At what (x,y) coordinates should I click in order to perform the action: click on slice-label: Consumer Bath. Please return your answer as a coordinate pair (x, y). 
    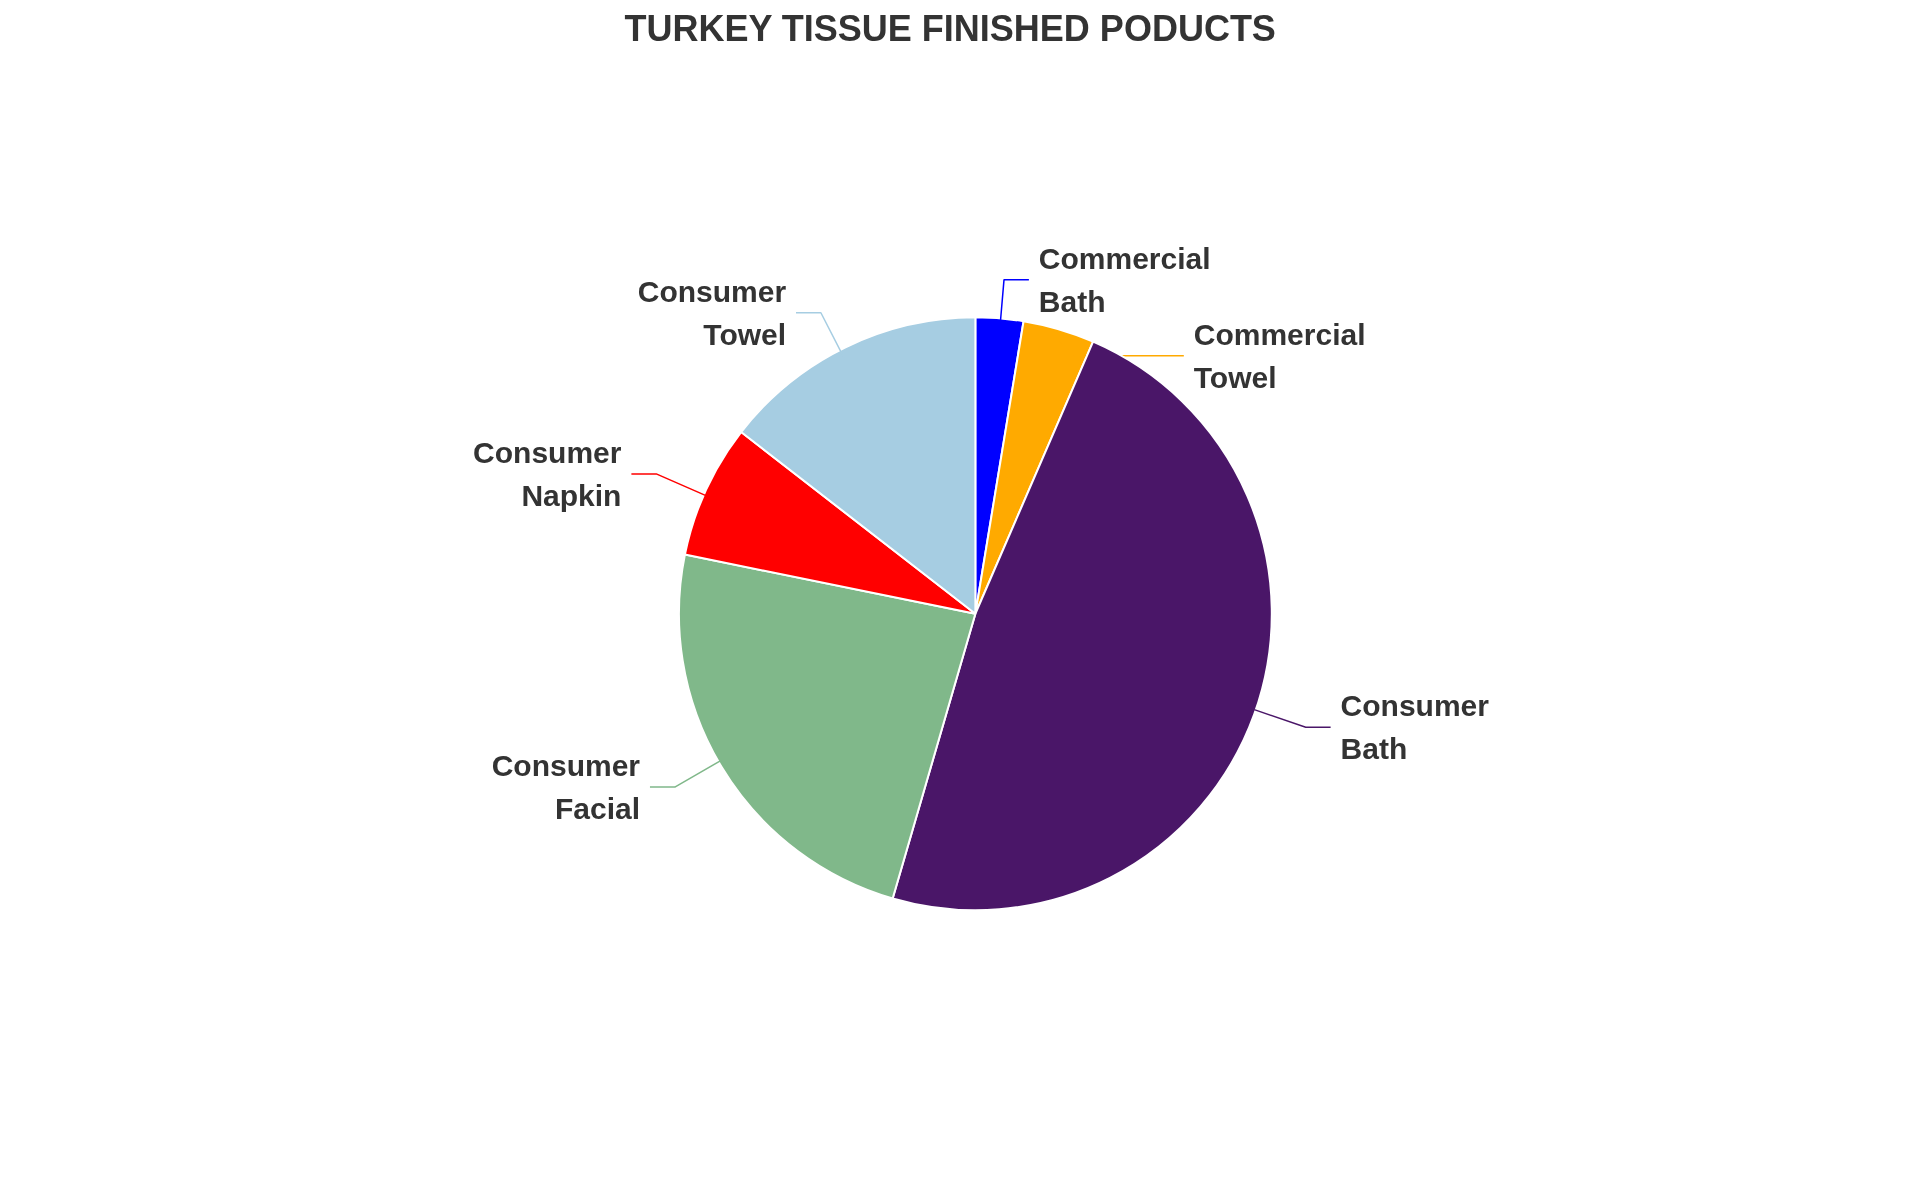
    Looking at the image, I should click on (1415, 727).